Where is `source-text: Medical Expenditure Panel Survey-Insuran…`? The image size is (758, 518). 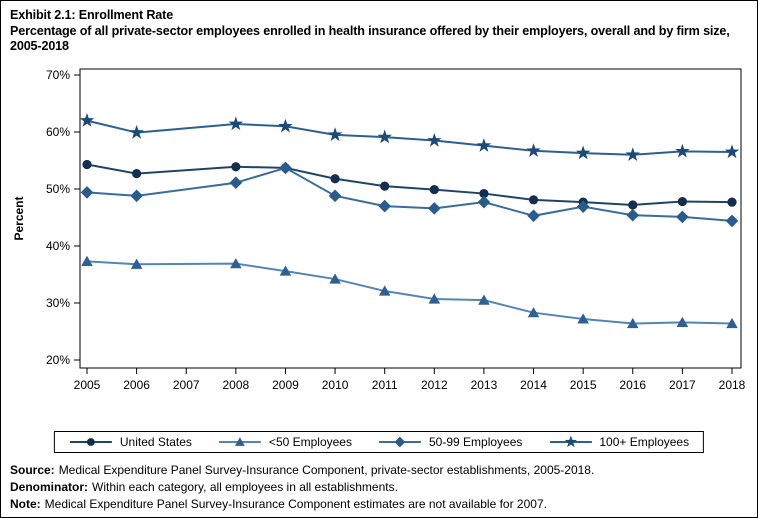 source-text: Medical Expenditure Panel Survey-Insuran… is located at coordinates (326, 470).